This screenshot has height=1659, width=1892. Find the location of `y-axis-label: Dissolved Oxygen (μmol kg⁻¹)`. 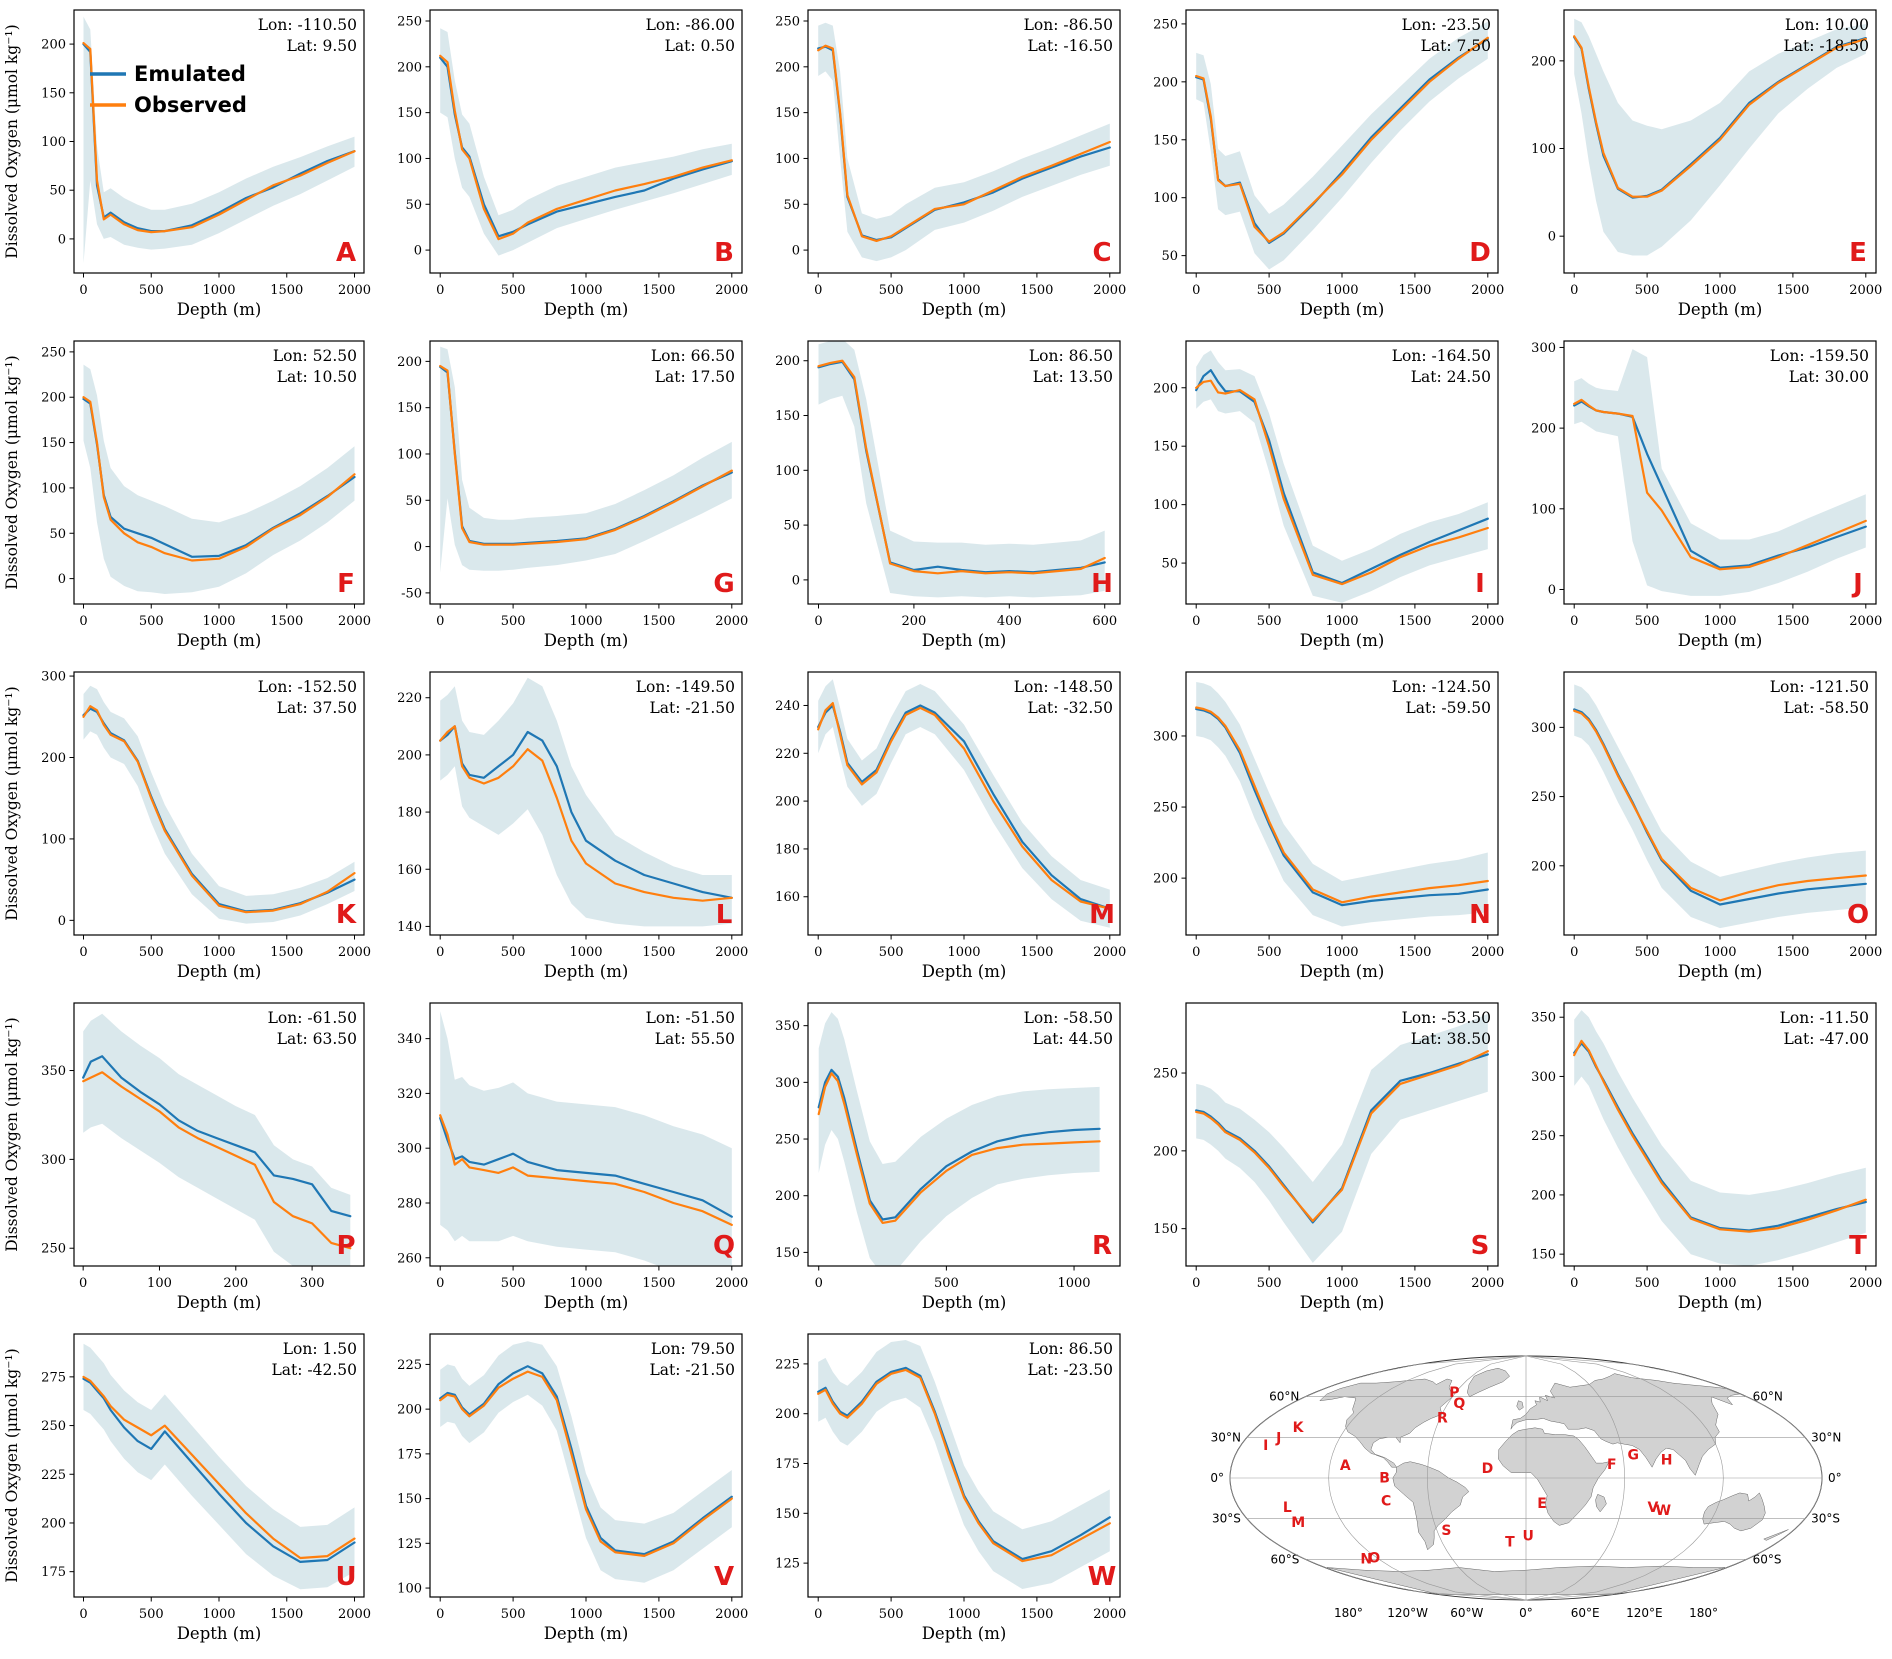

y-axis-label: Dissolved Oxygen (μmol kg⁻¹) is located at coordinates (12, 1134).